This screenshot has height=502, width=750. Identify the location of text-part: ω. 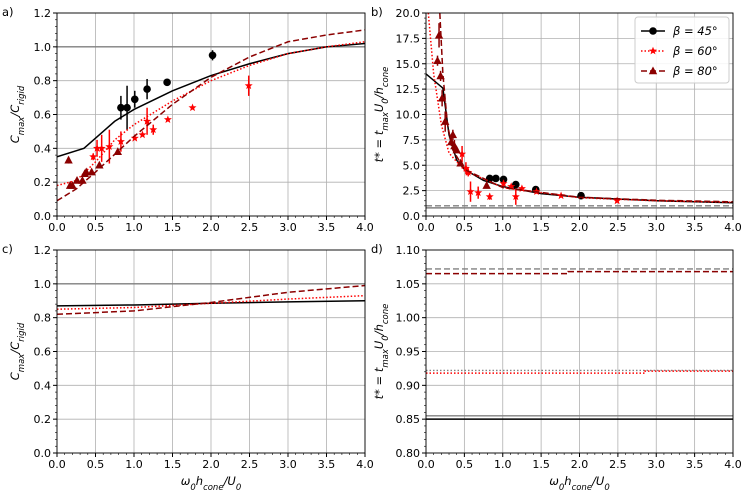
(186, 481).